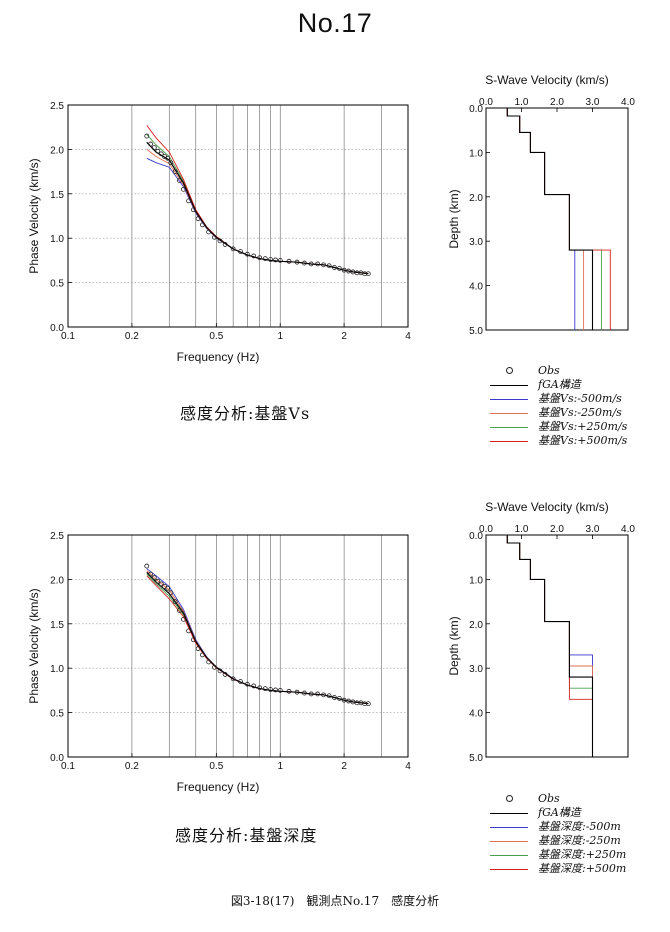 This screenshot has height=932, width=670. What do you see at coordinates (57, 106) in the screenshot?
I see `y-tick-label: 2.5` at bounding box center [57, 106].